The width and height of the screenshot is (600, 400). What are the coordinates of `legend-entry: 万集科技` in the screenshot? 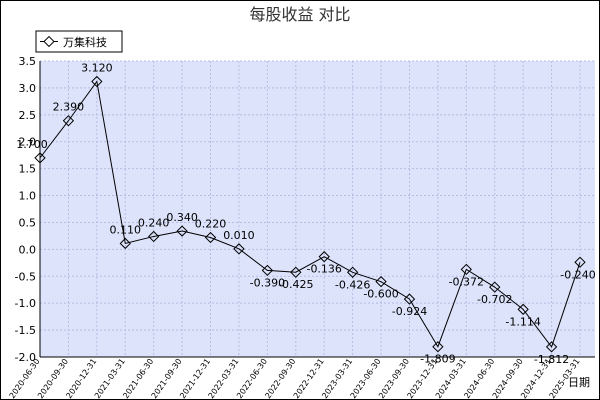 It's located at (85, 42).